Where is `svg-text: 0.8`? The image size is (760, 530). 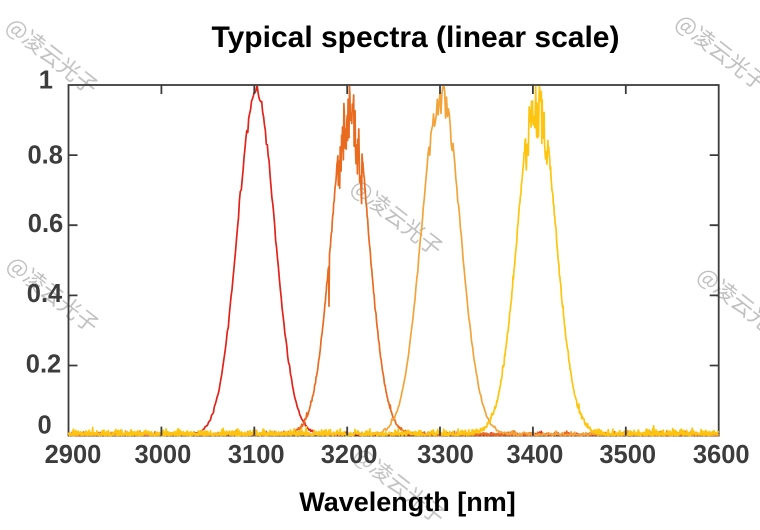
svg-text: 0.8 is located at coordinates (44, 156).